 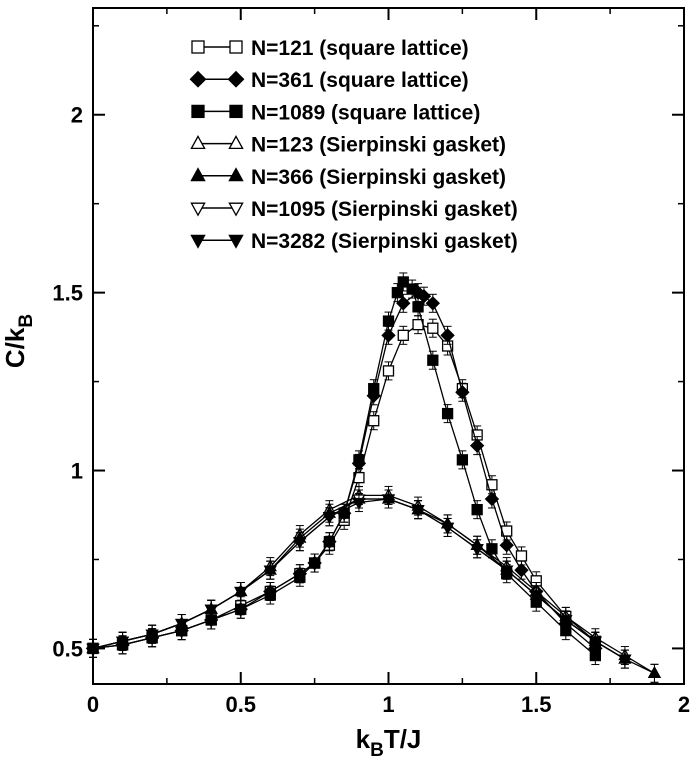 What do you see at coordinates (536, 704) in the screenshot?
I see `x-tick-label: 1.5` at bounding box center [536, 704].